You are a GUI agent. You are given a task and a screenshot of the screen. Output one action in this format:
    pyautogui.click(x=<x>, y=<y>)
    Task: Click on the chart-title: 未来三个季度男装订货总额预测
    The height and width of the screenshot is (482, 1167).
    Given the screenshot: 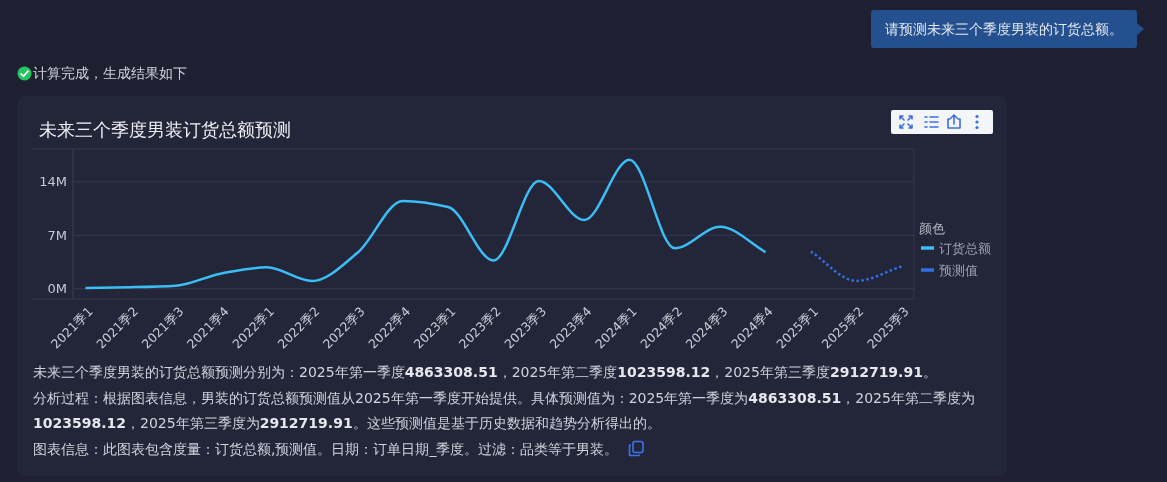 What is the action you would take?
    pyautogui.click(x=165, y=130)
    